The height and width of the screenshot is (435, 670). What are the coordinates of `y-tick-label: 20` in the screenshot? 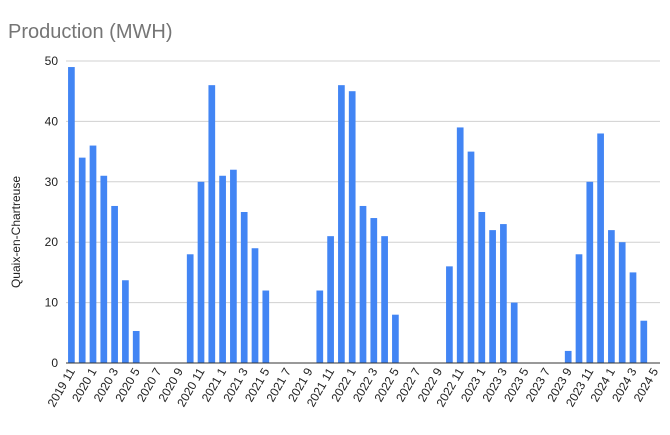 It's located at (52, 242).